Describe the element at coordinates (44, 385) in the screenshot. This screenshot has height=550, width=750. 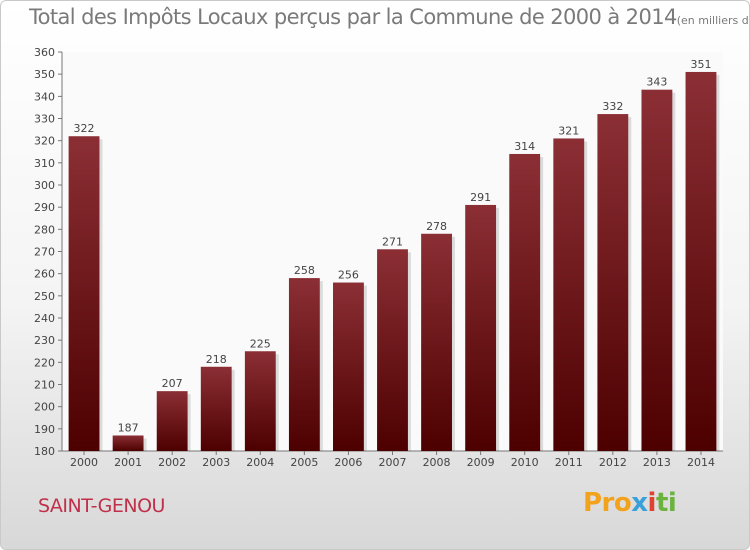
I see `y-tick-label: 210` at that location.